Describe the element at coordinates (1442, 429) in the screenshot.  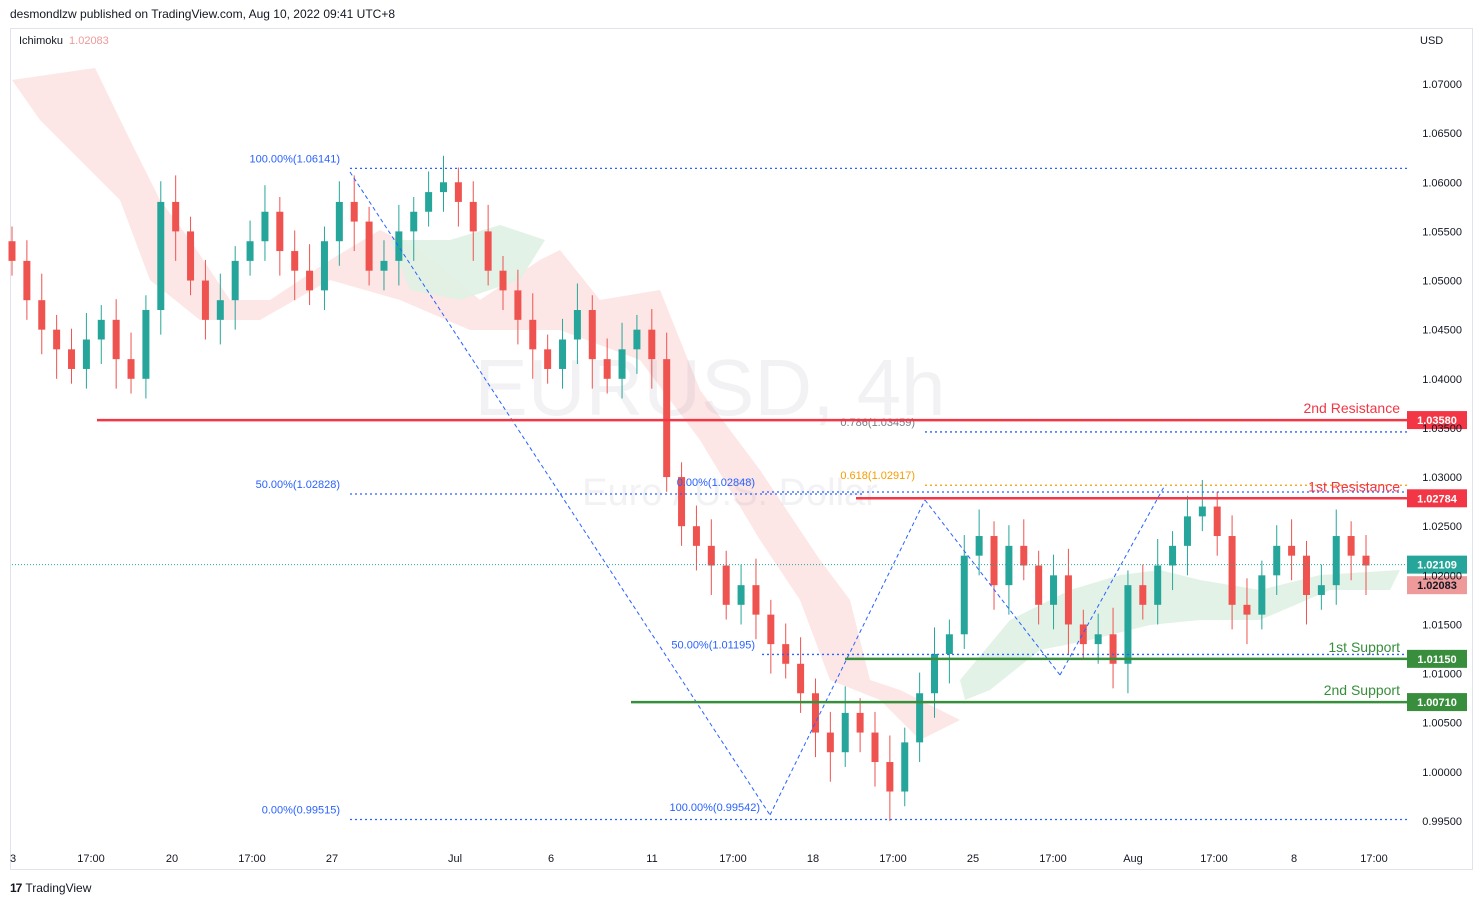
I see `y-tick-label: 1.03500` at that location.